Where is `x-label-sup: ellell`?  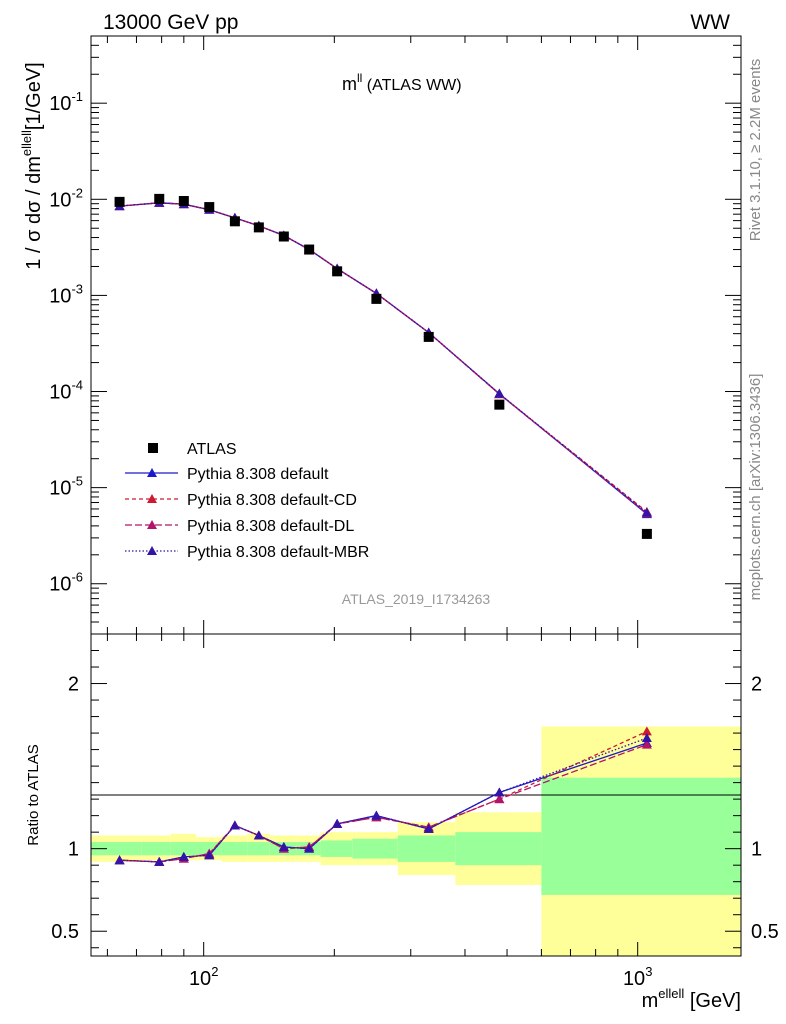 x-label-sup: ellell is located at coordinates (671, 993).